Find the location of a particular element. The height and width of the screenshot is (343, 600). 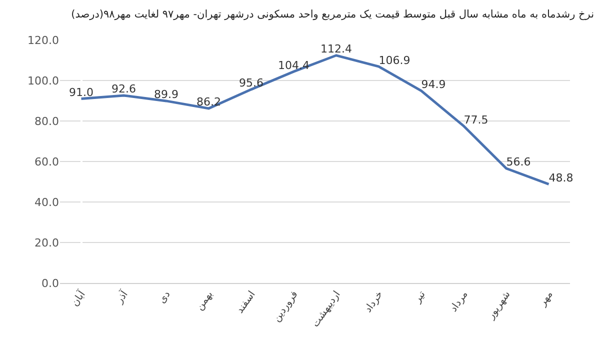

text: 77.5 is located at coordinates (476, 119).